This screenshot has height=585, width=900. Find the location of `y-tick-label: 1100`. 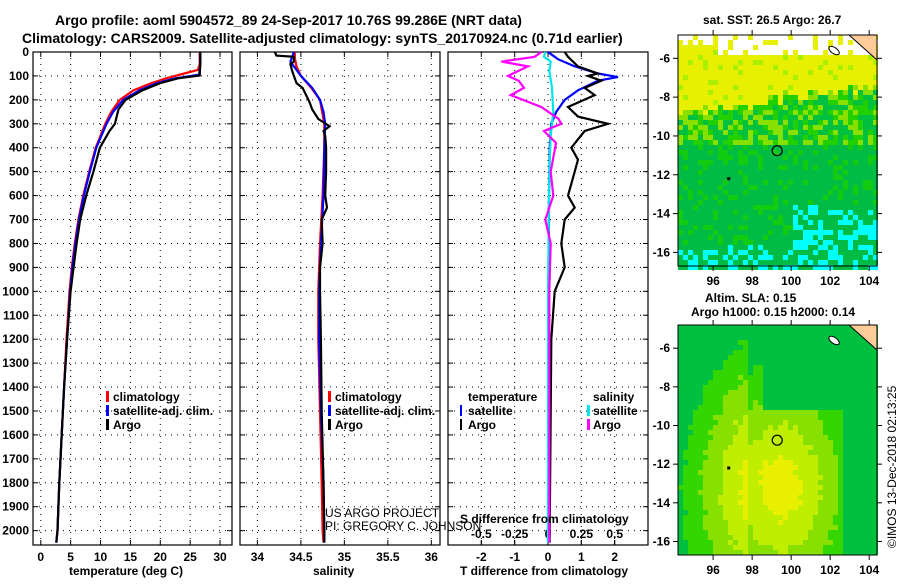

y-tick-label: 1100 is located at coordinates (16, 315).